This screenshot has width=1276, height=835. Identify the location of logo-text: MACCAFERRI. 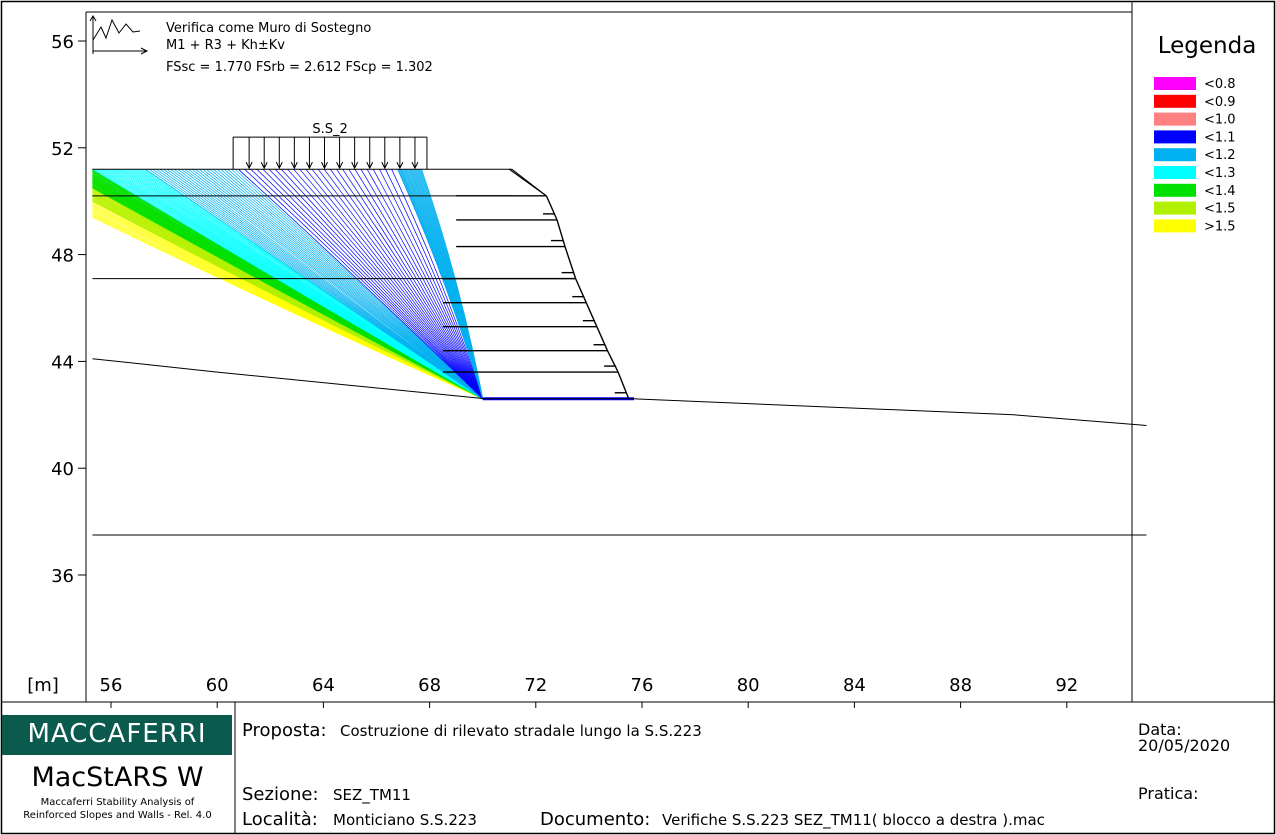
(117, 734).